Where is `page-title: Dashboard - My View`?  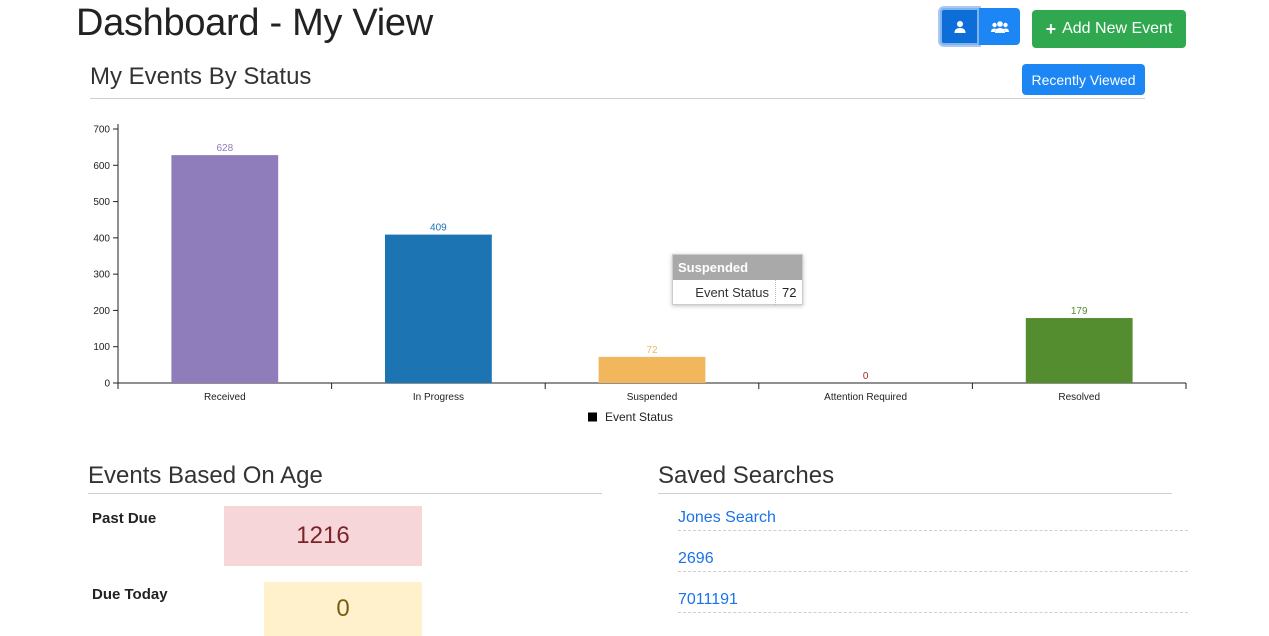 page-title: Dashboard - My View is located at coordinates (254, 23).